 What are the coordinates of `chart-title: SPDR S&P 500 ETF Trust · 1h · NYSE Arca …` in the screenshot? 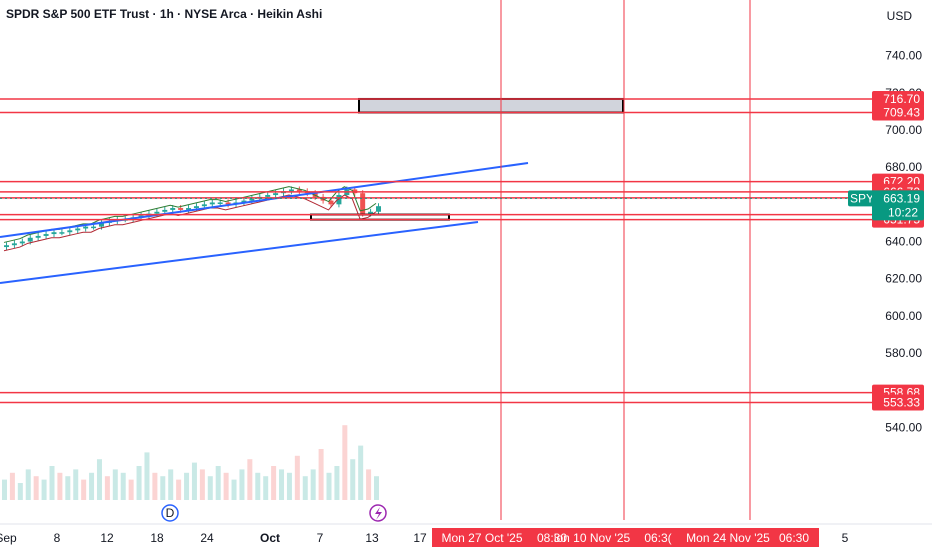 It's located at (164, 14).